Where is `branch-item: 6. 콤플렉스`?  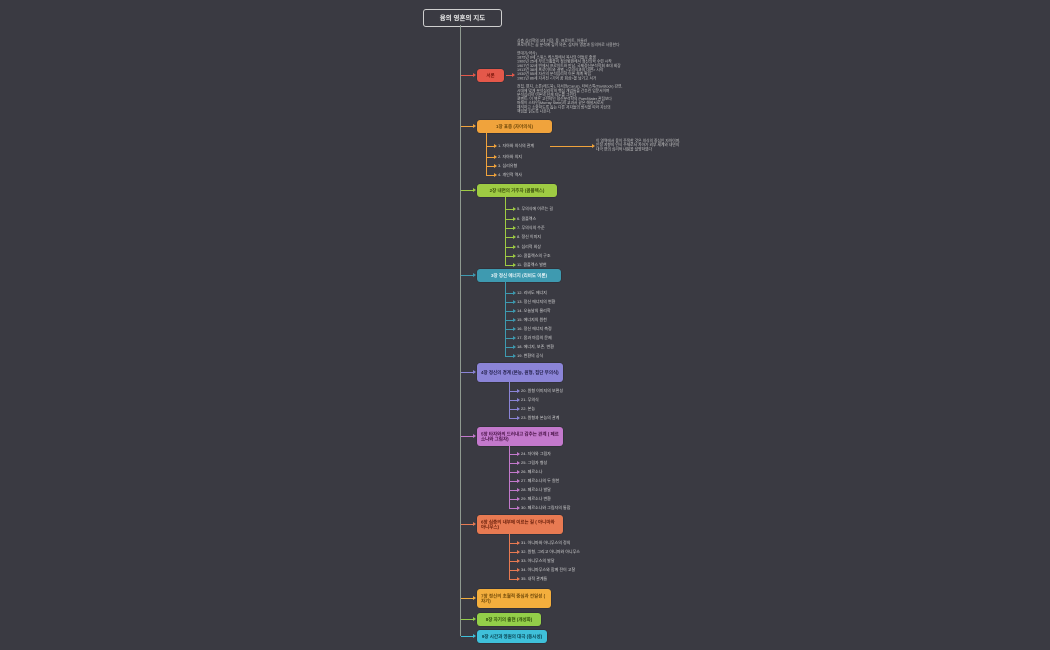
branch-item: 6. 콤플렉스 is located at coordinates (529, 219).